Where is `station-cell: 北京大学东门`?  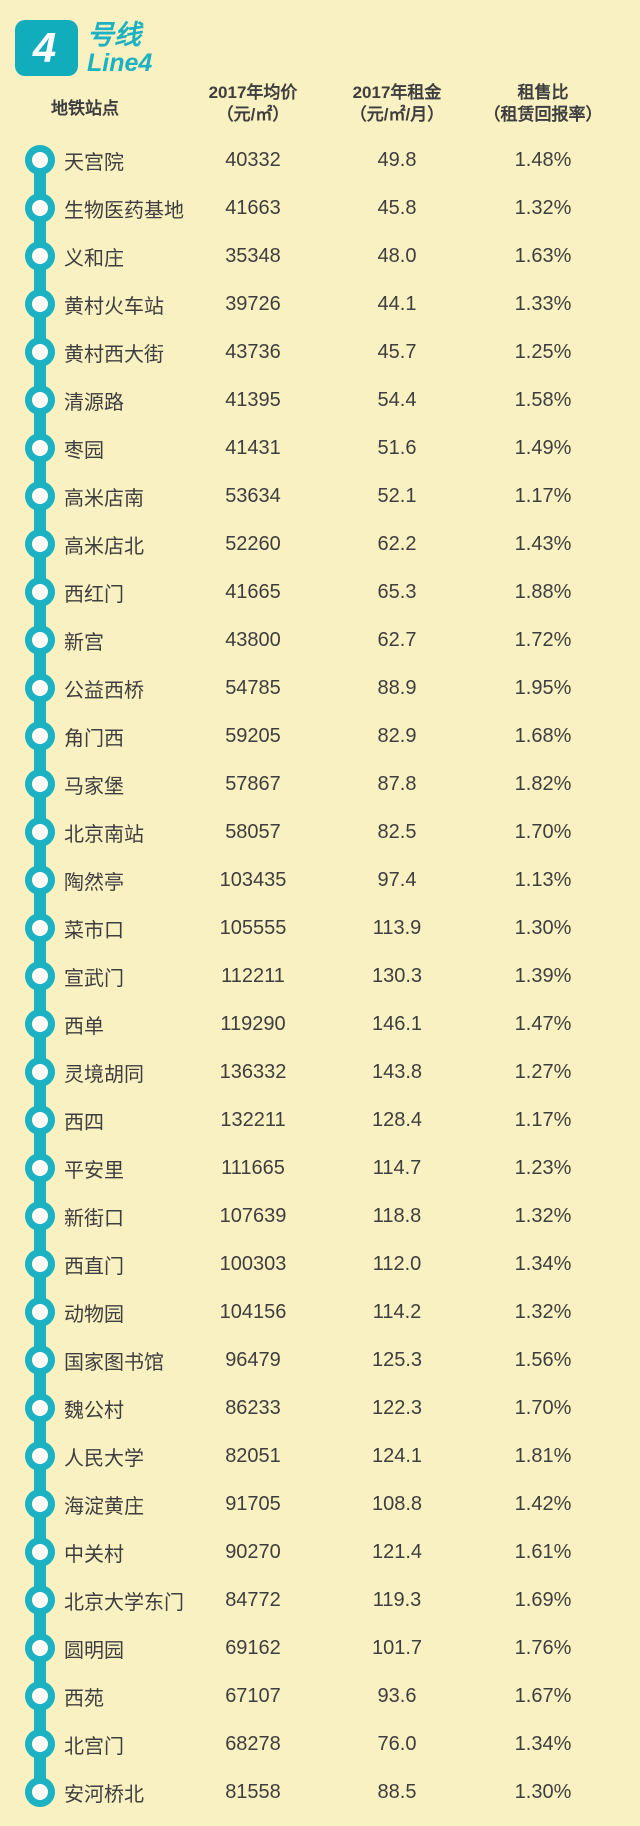
station-cell: 北京大学东门 is located at coordinates (92, 1600).